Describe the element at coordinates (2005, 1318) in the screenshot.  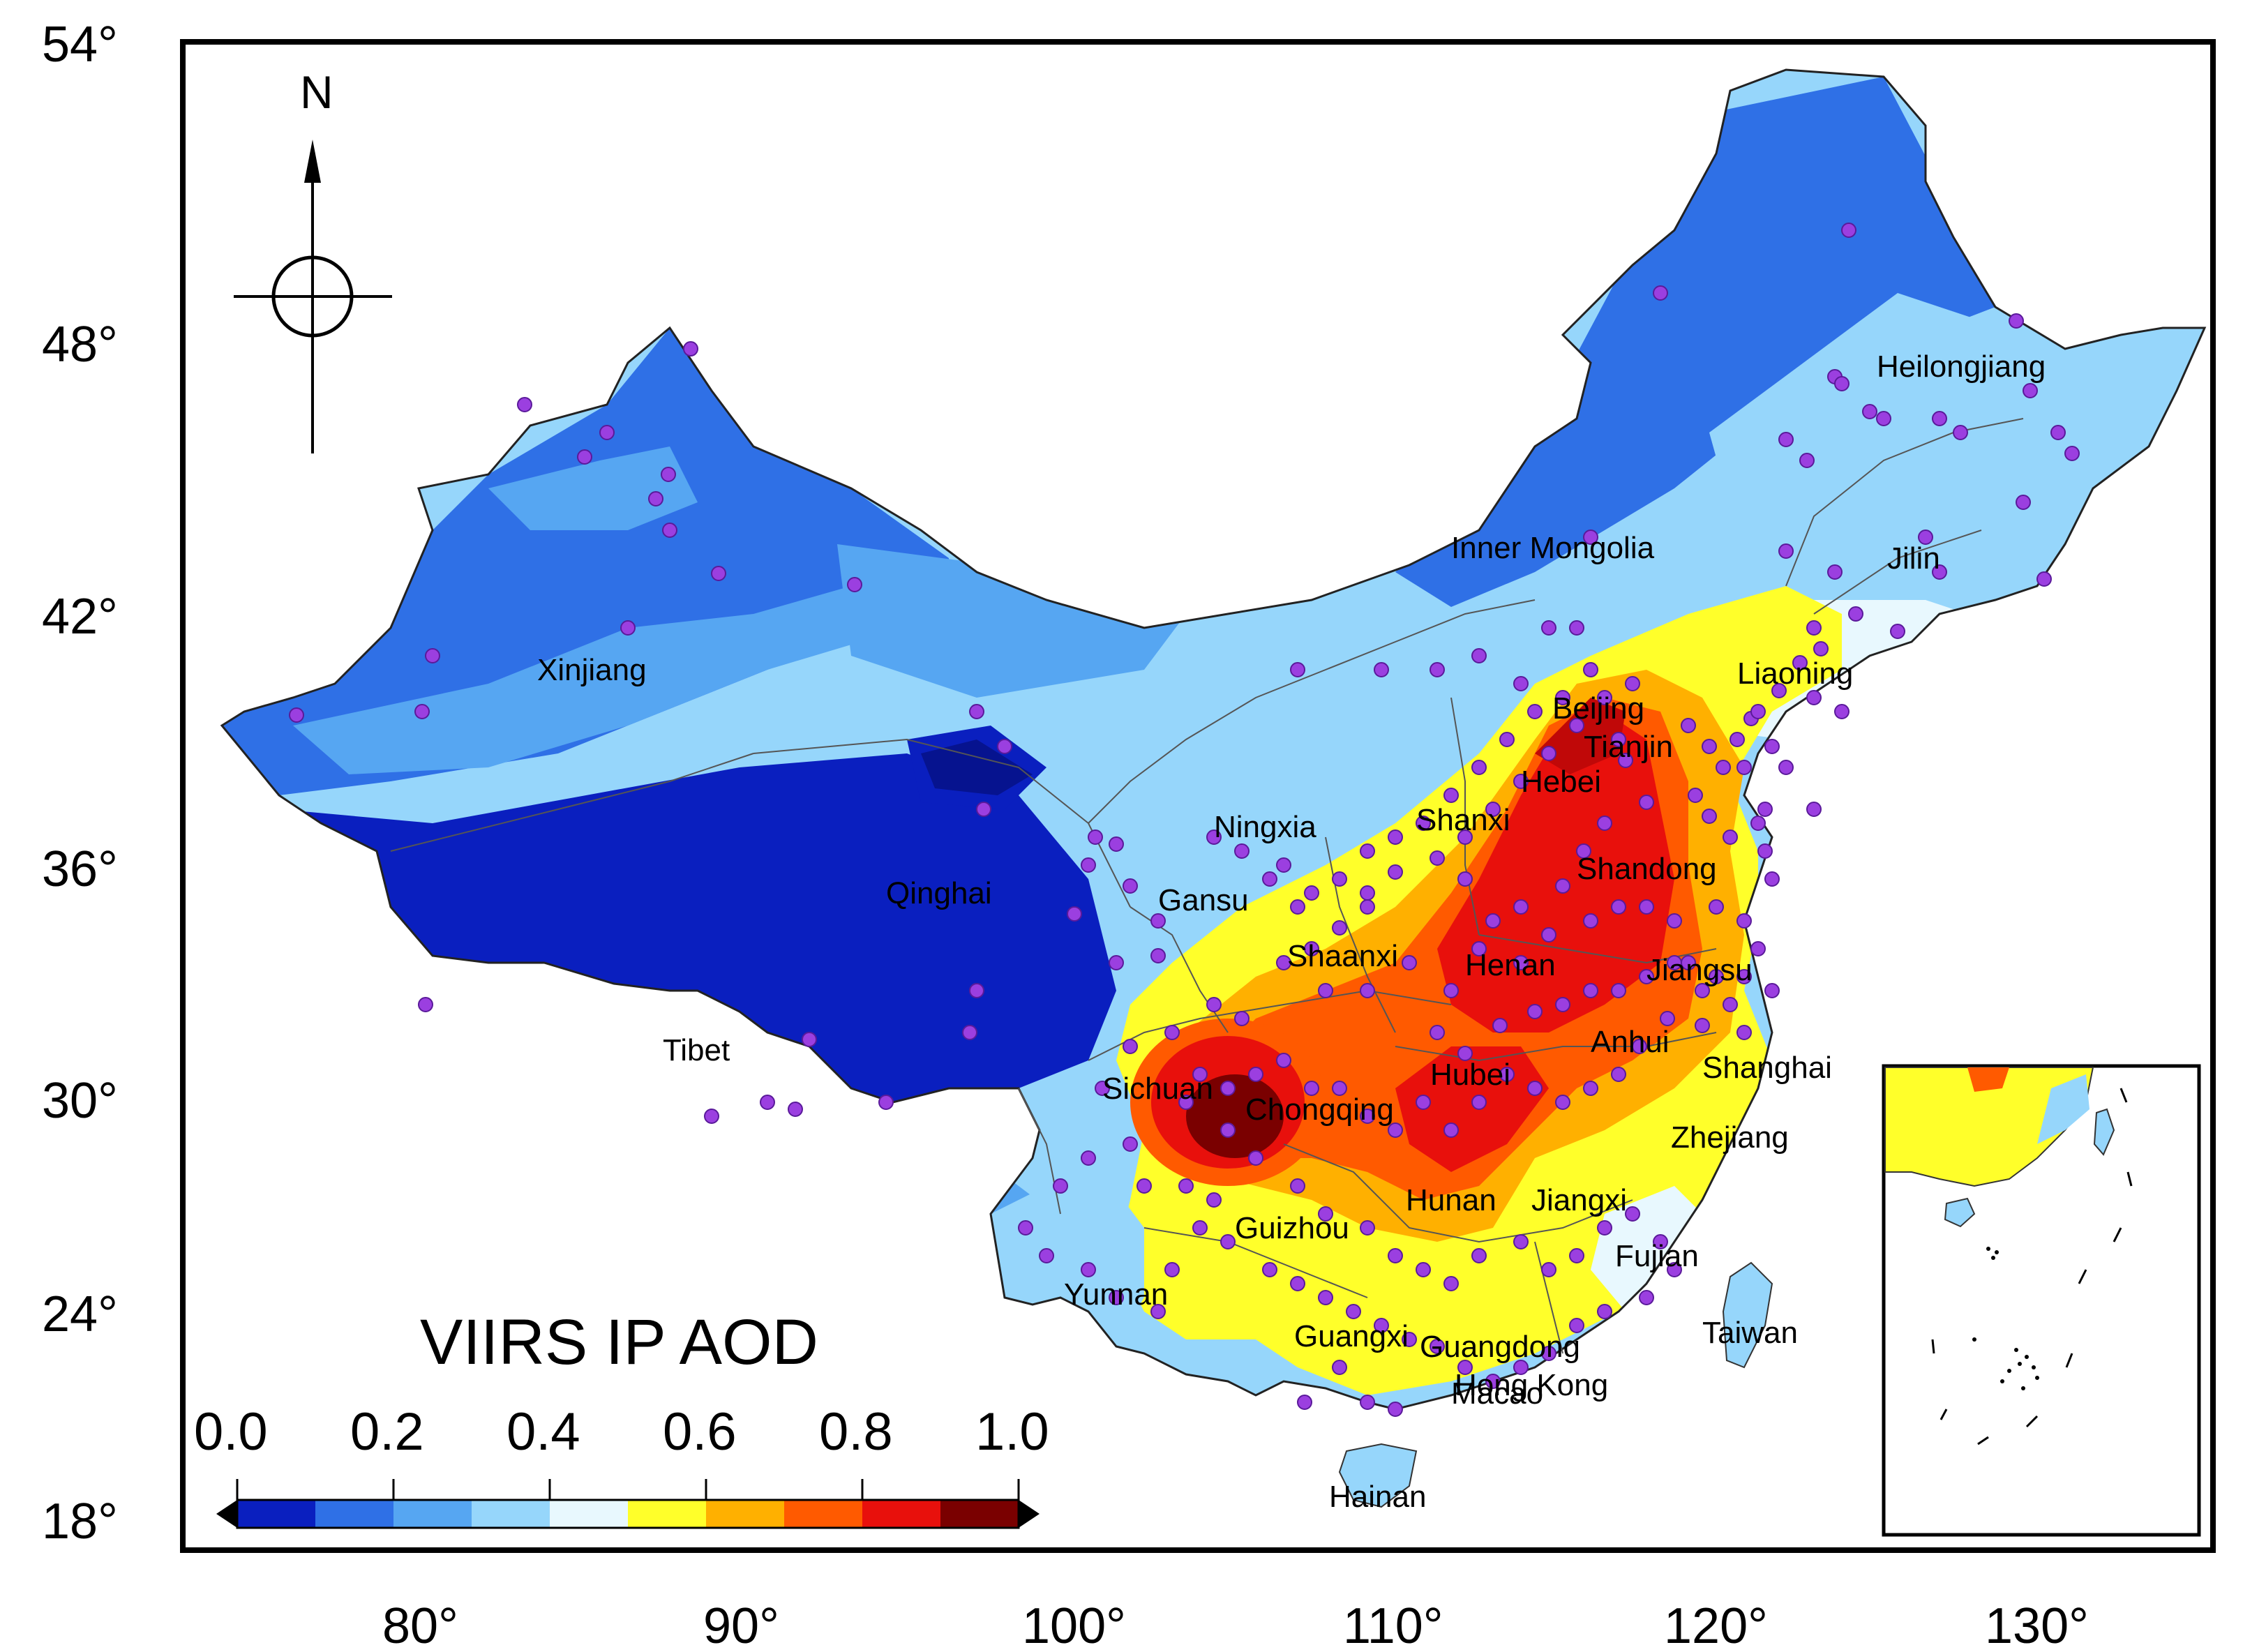
I see `inset-islands` at that location.